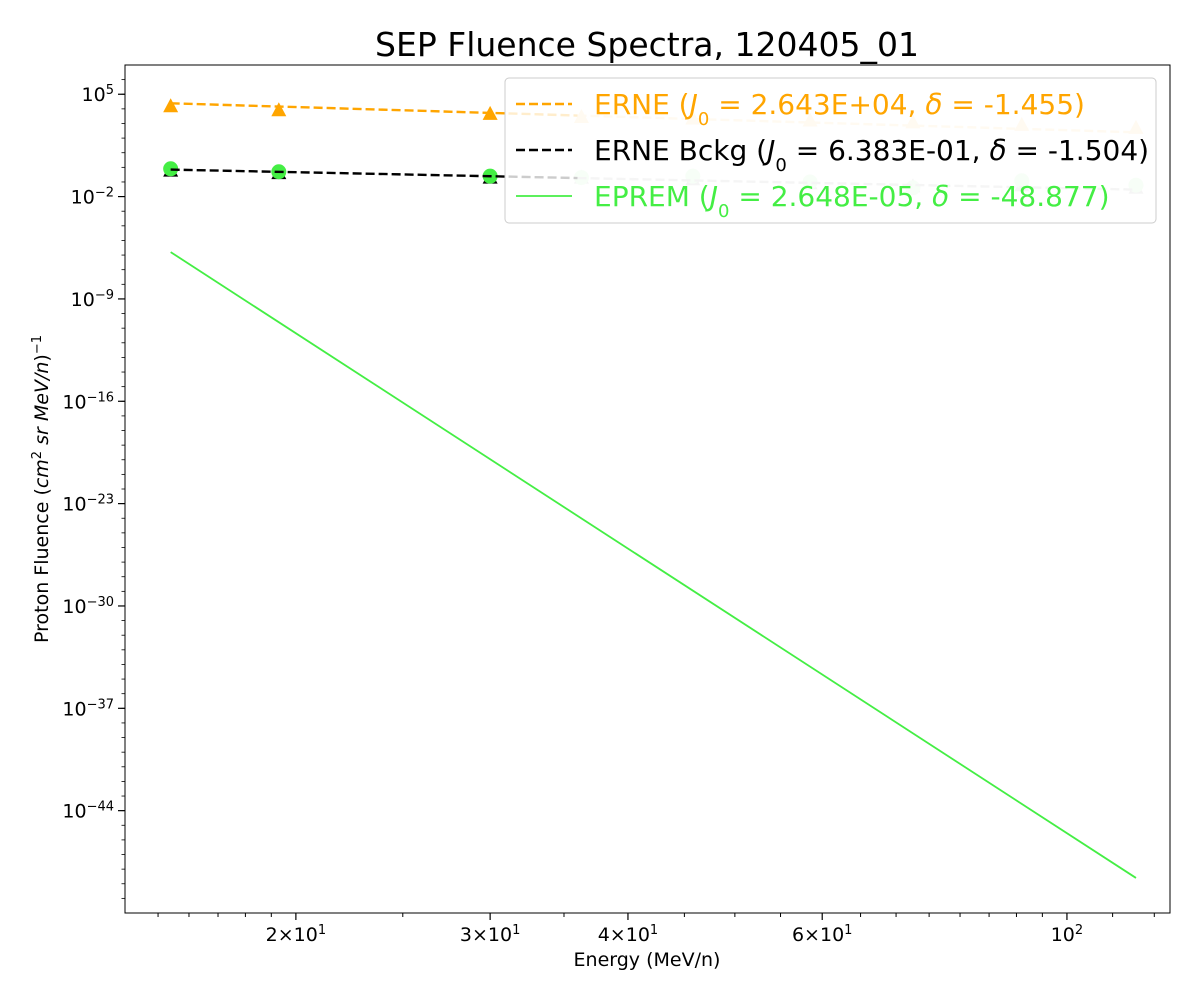 This screenshot has width=1200, height=1000. I want to click on y-tick-label-exp: −16, so click(100, 397).